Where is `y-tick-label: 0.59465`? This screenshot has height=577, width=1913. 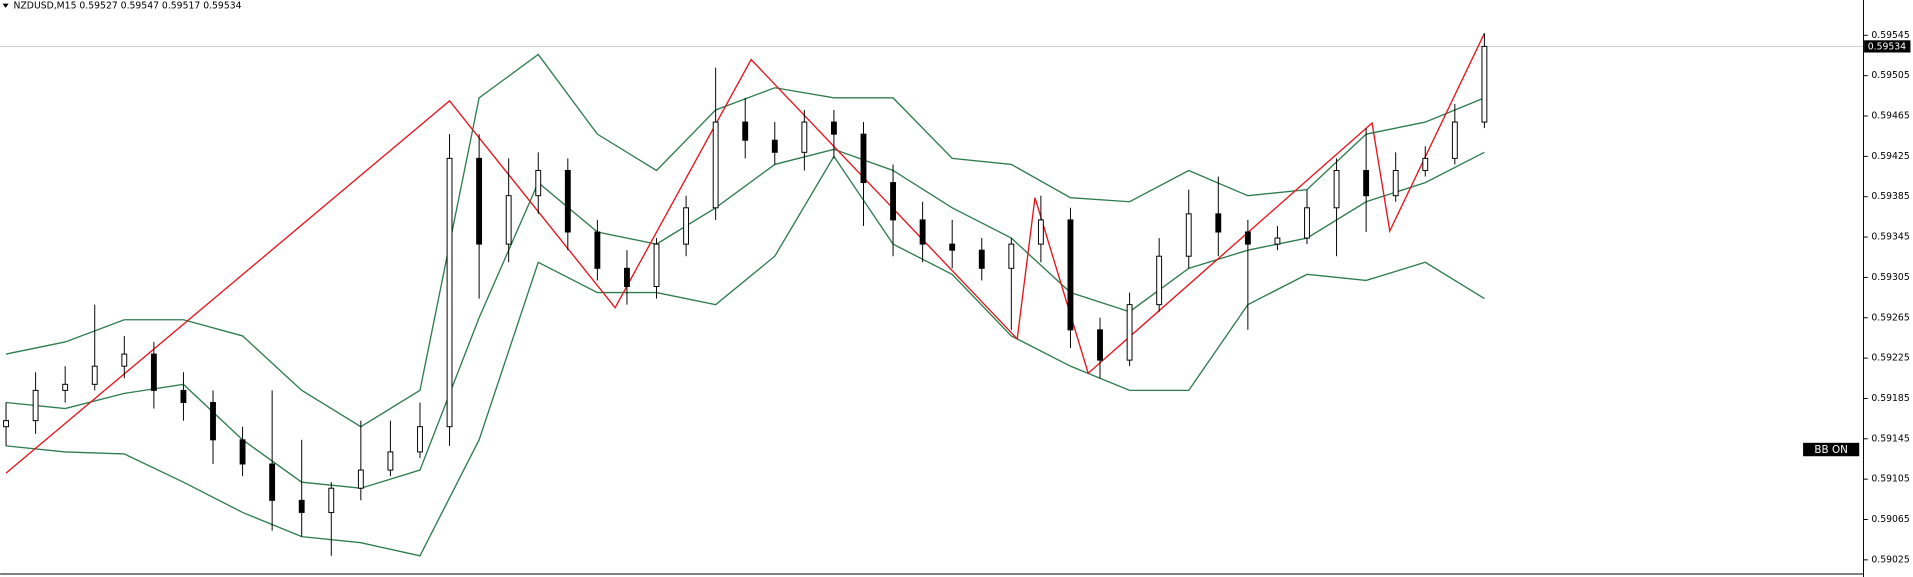
y-tick-label: 0.59465 is located at coordinates (1890, 116).